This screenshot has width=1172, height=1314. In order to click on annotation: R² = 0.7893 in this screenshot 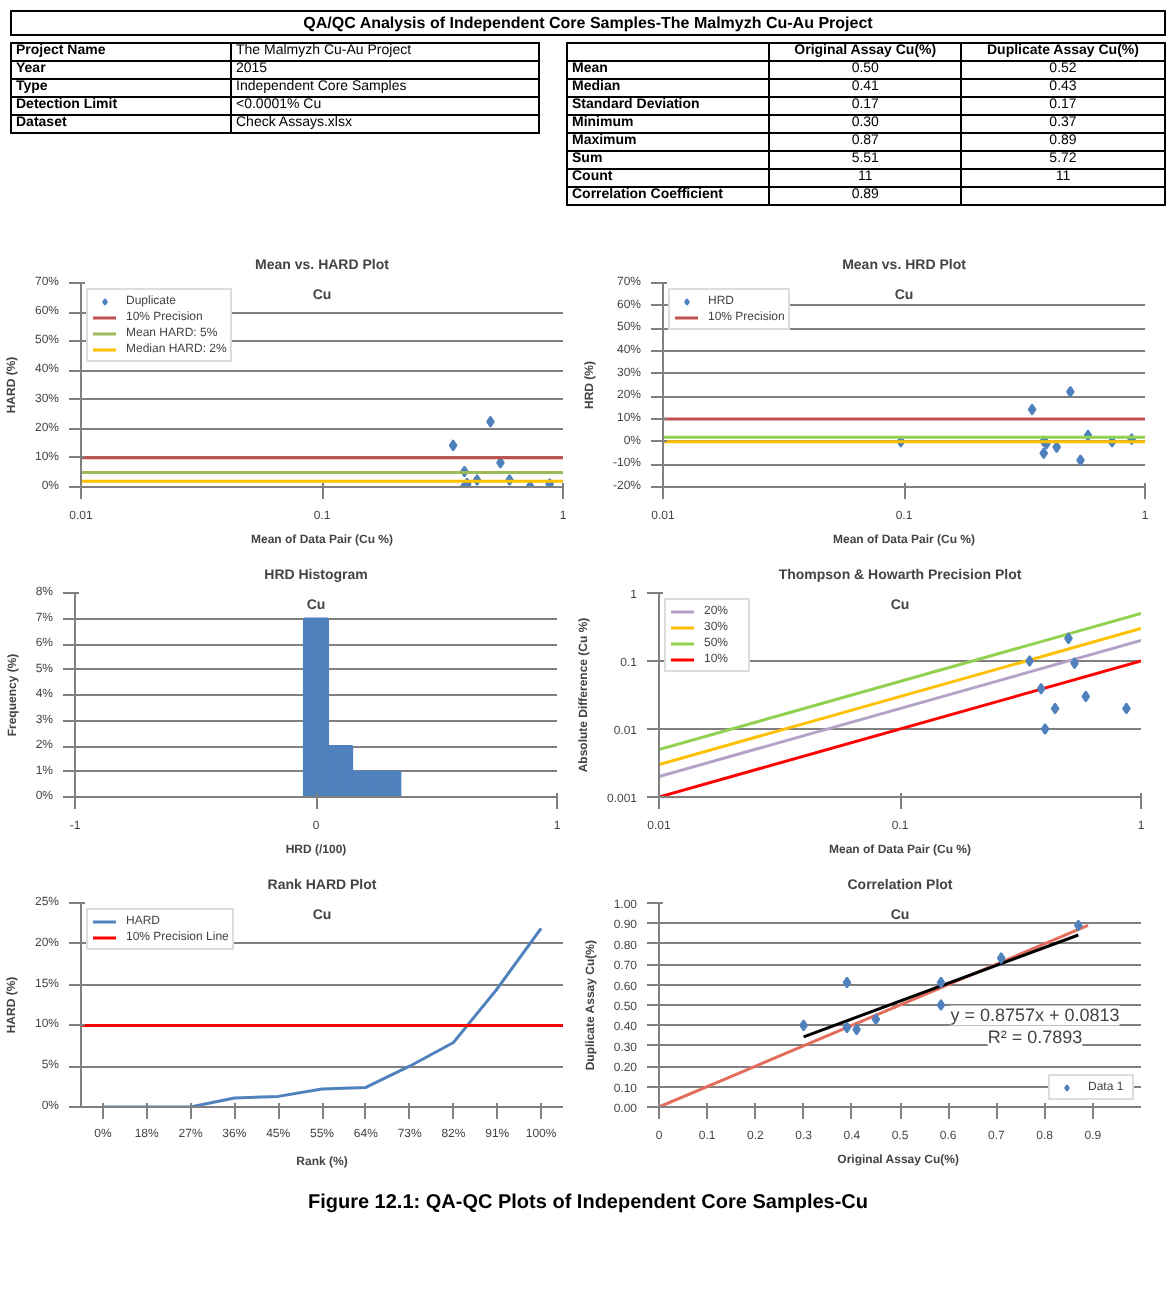, I will do `click(1035, 1037)`.